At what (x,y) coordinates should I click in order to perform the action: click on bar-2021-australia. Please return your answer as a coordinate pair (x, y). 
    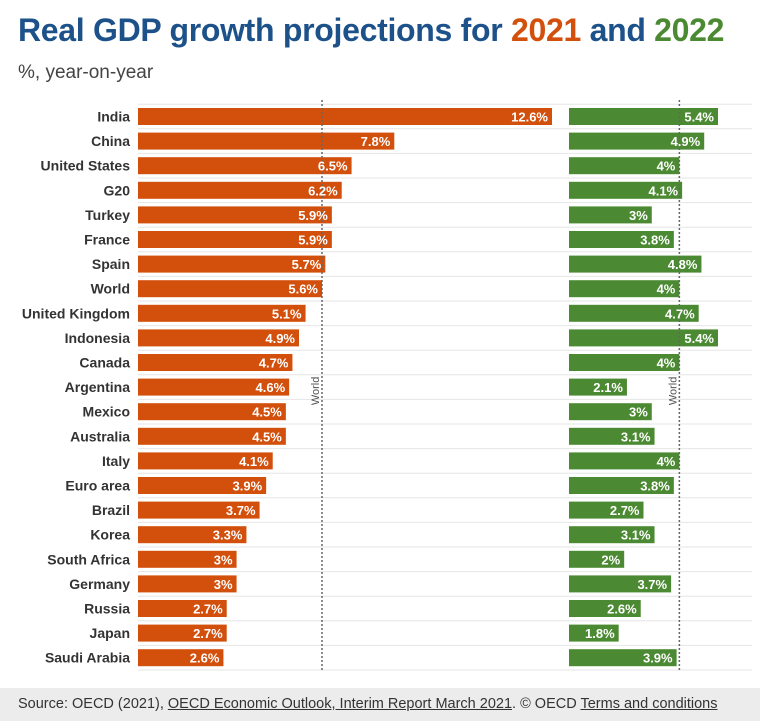
    Looking at the image, I should click on (212, 436).